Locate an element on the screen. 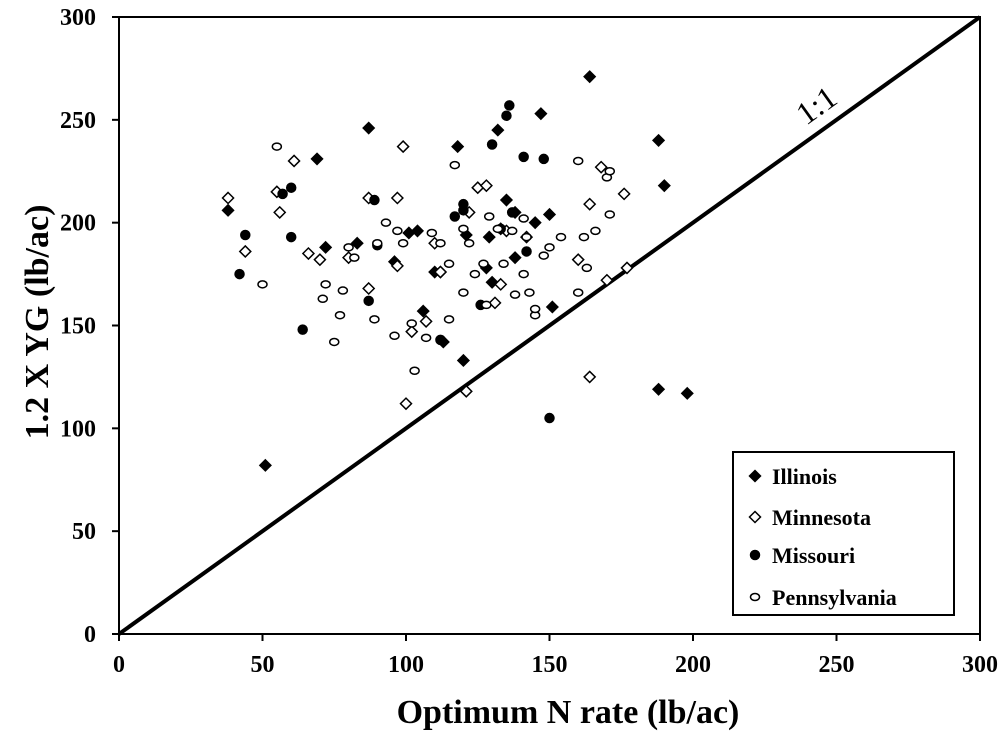 The width and height of the screenshot is (1006, 733). series-pennsylvania is located at coordinates (436, 258).